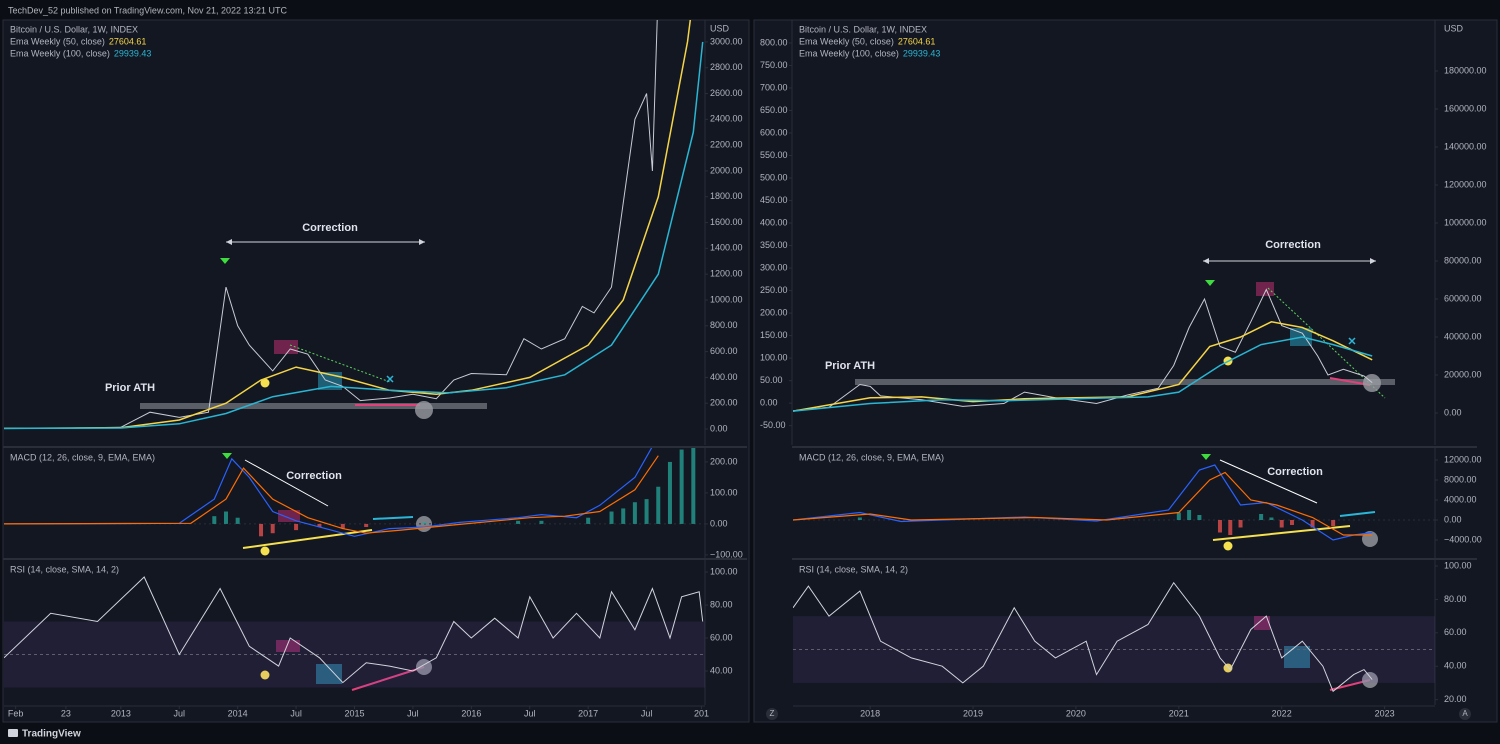 The image size is (1500, 744). I want to click on y-tick-label: 200.00, so click(724, 461).